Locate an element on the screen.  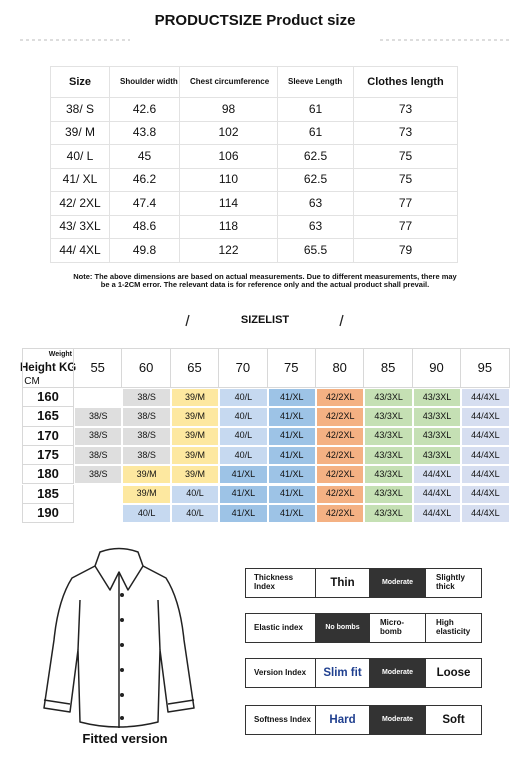
table-cell: 43.8 is located at coordinates (145, 133).